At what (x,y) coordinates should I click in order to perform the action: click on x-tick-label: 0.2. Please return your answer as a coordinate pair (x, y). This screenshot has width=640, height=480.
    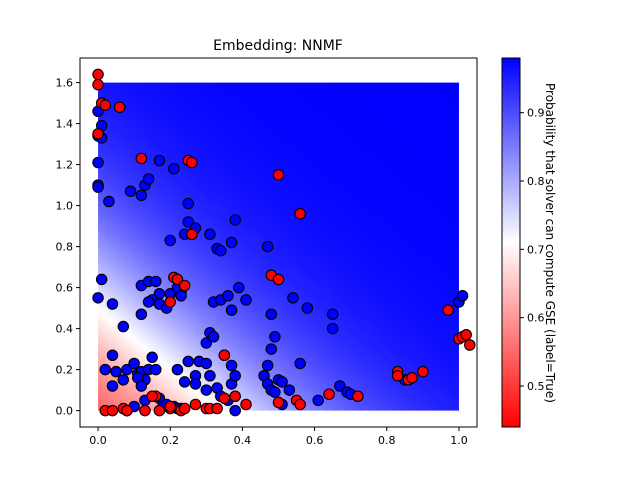
    Looking at the image, I should click on (170, 440).